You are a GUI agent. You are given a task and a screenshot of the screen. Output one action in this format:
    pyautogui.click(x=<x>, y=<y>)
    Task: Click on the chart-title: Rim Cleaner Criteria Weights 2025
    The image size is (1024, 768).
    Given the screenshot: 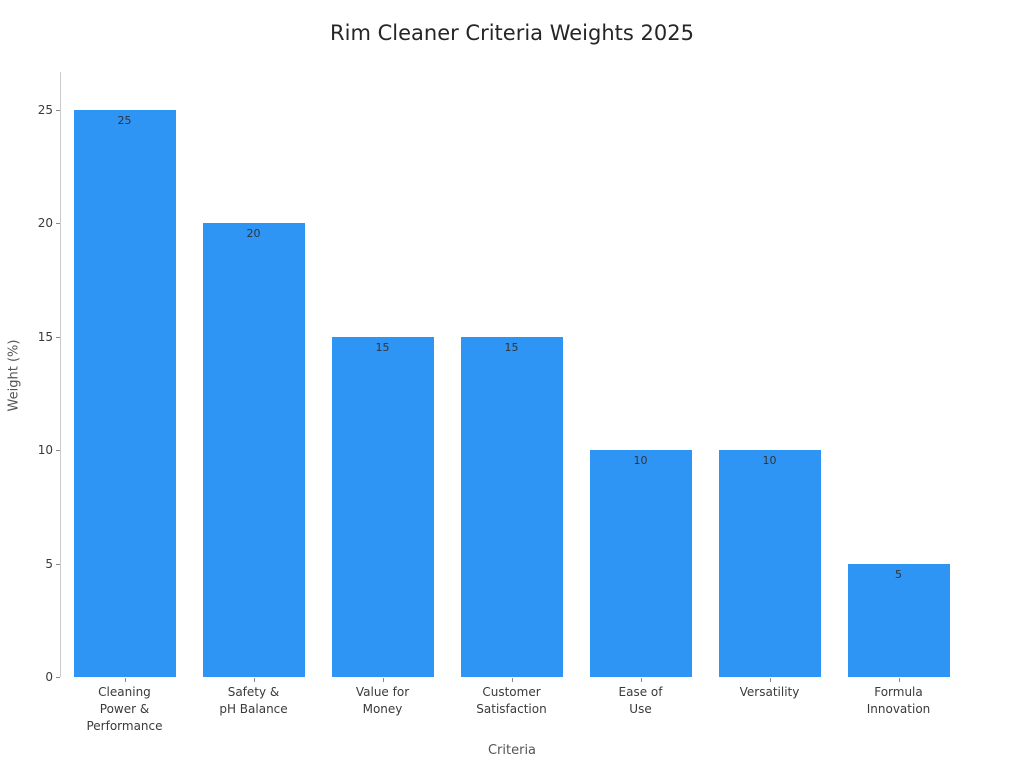 What is the action you would take?
    pyautogui.click(x=512, y=33)
    